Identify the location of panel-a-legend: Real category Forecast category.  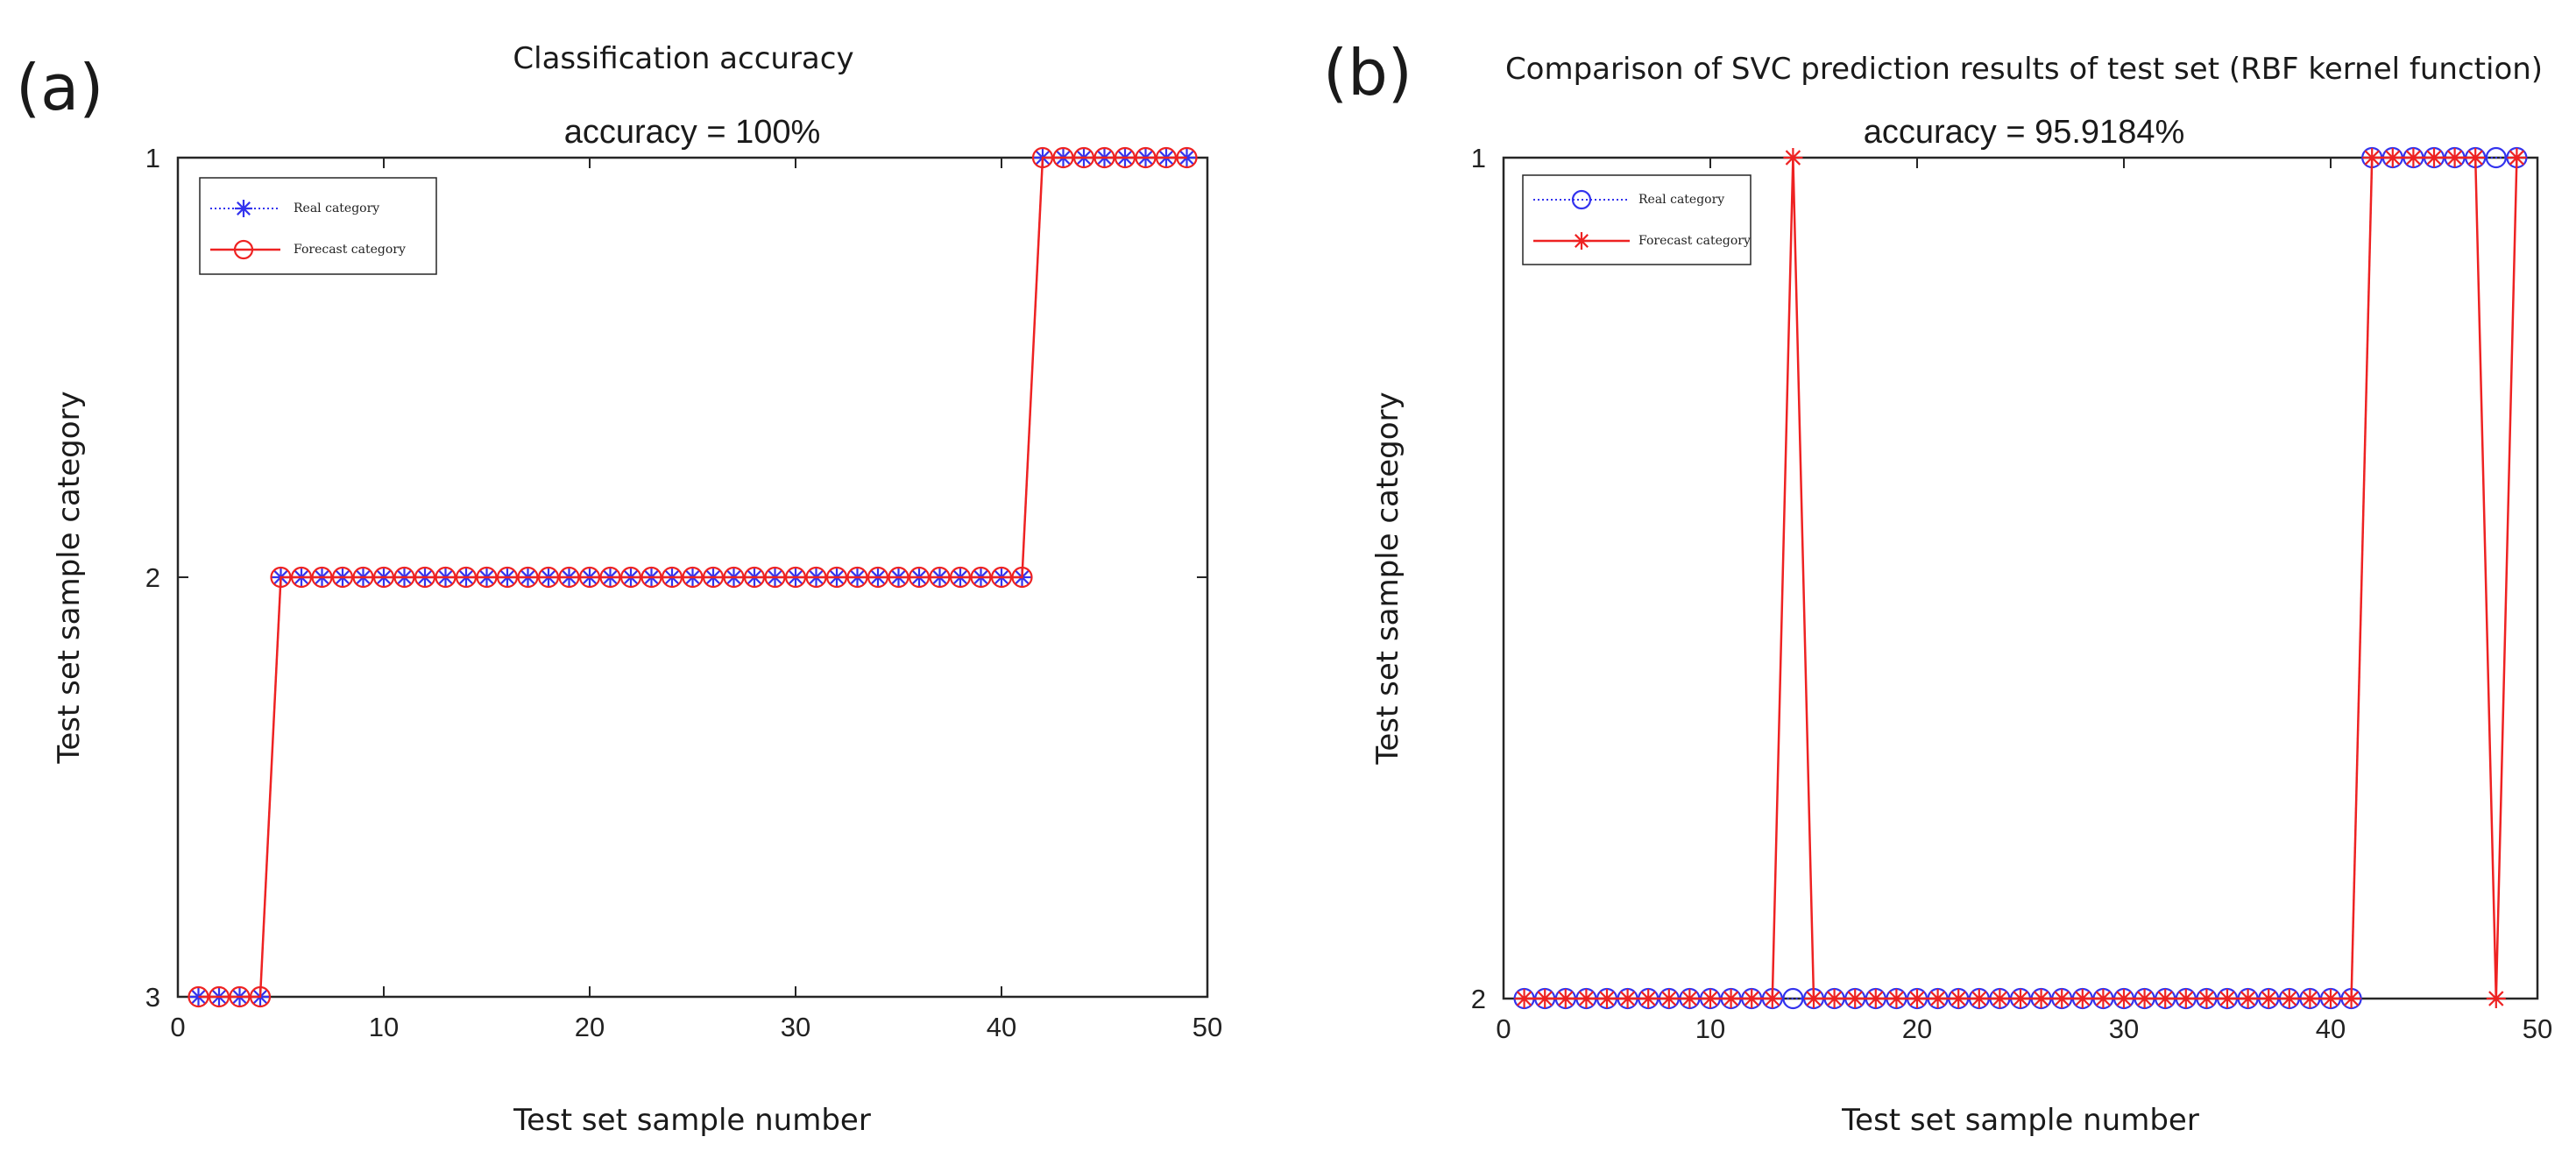
(318, 226).